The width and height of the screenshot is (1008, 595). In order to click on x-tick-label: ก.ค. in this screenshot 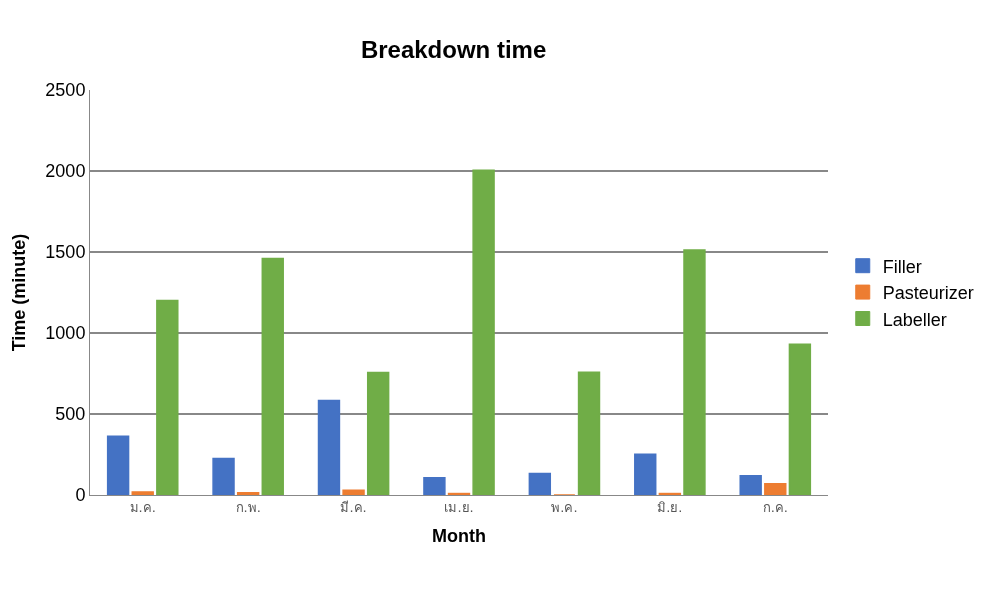, I will do `click(775, 507)`.